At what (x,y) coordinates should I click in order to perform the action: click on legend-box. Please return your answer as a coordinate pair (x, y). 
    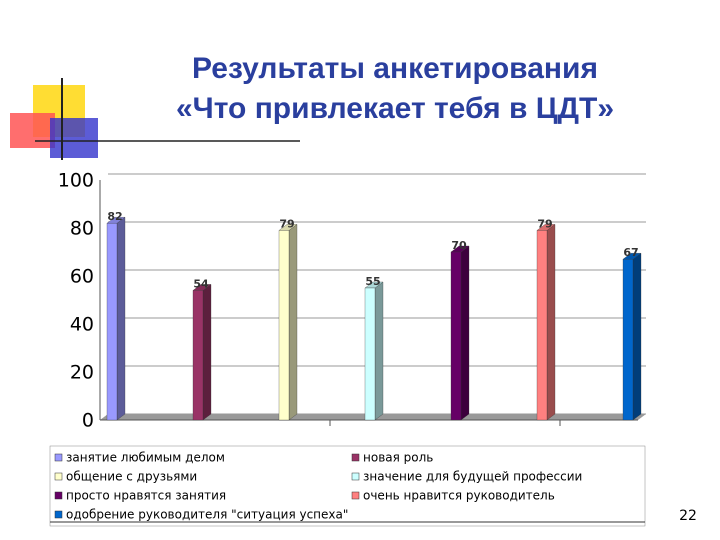
    Looking at the image, I should click on (347, 486).